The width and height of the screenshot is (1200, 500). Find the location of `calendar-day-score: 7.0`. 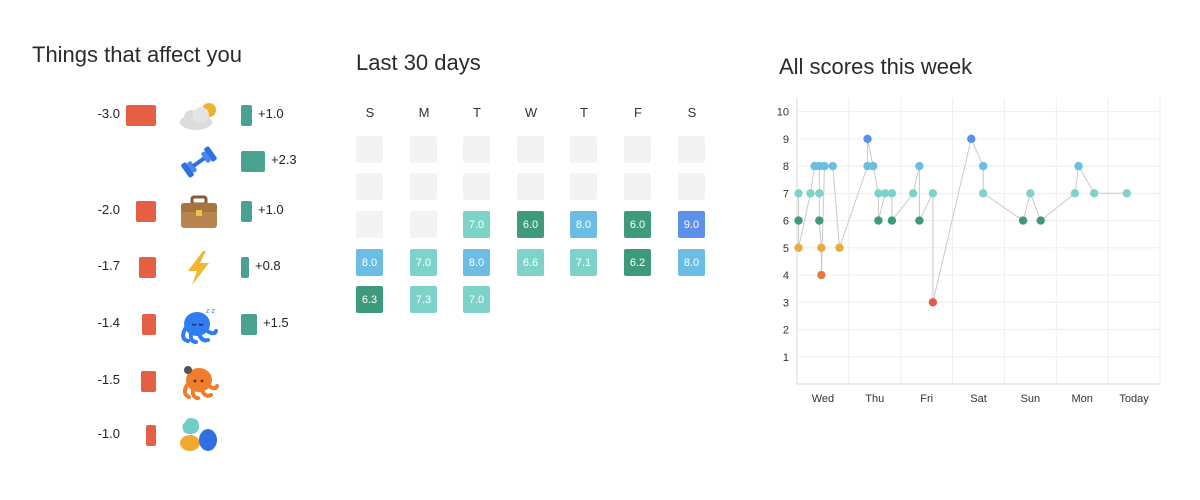

calendar-day-score: 7.0 is located at coordinates (476, 224).